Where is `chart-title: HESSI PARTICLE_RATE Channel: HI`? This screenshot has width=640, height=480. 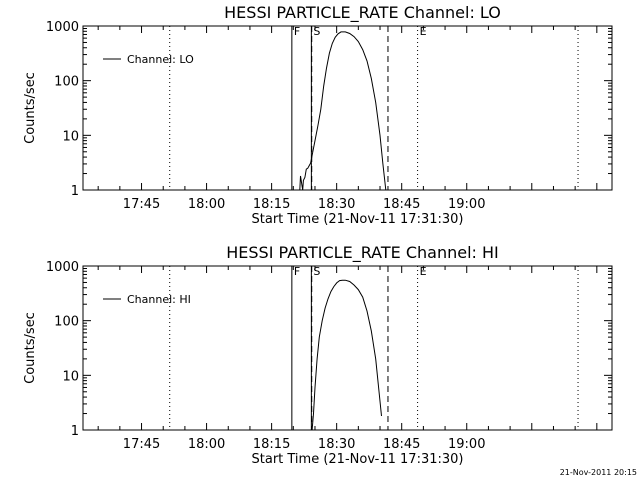 chart-title: HESSI PARTICLE_RATE Channel: HI is located at coordinates (362, 253).